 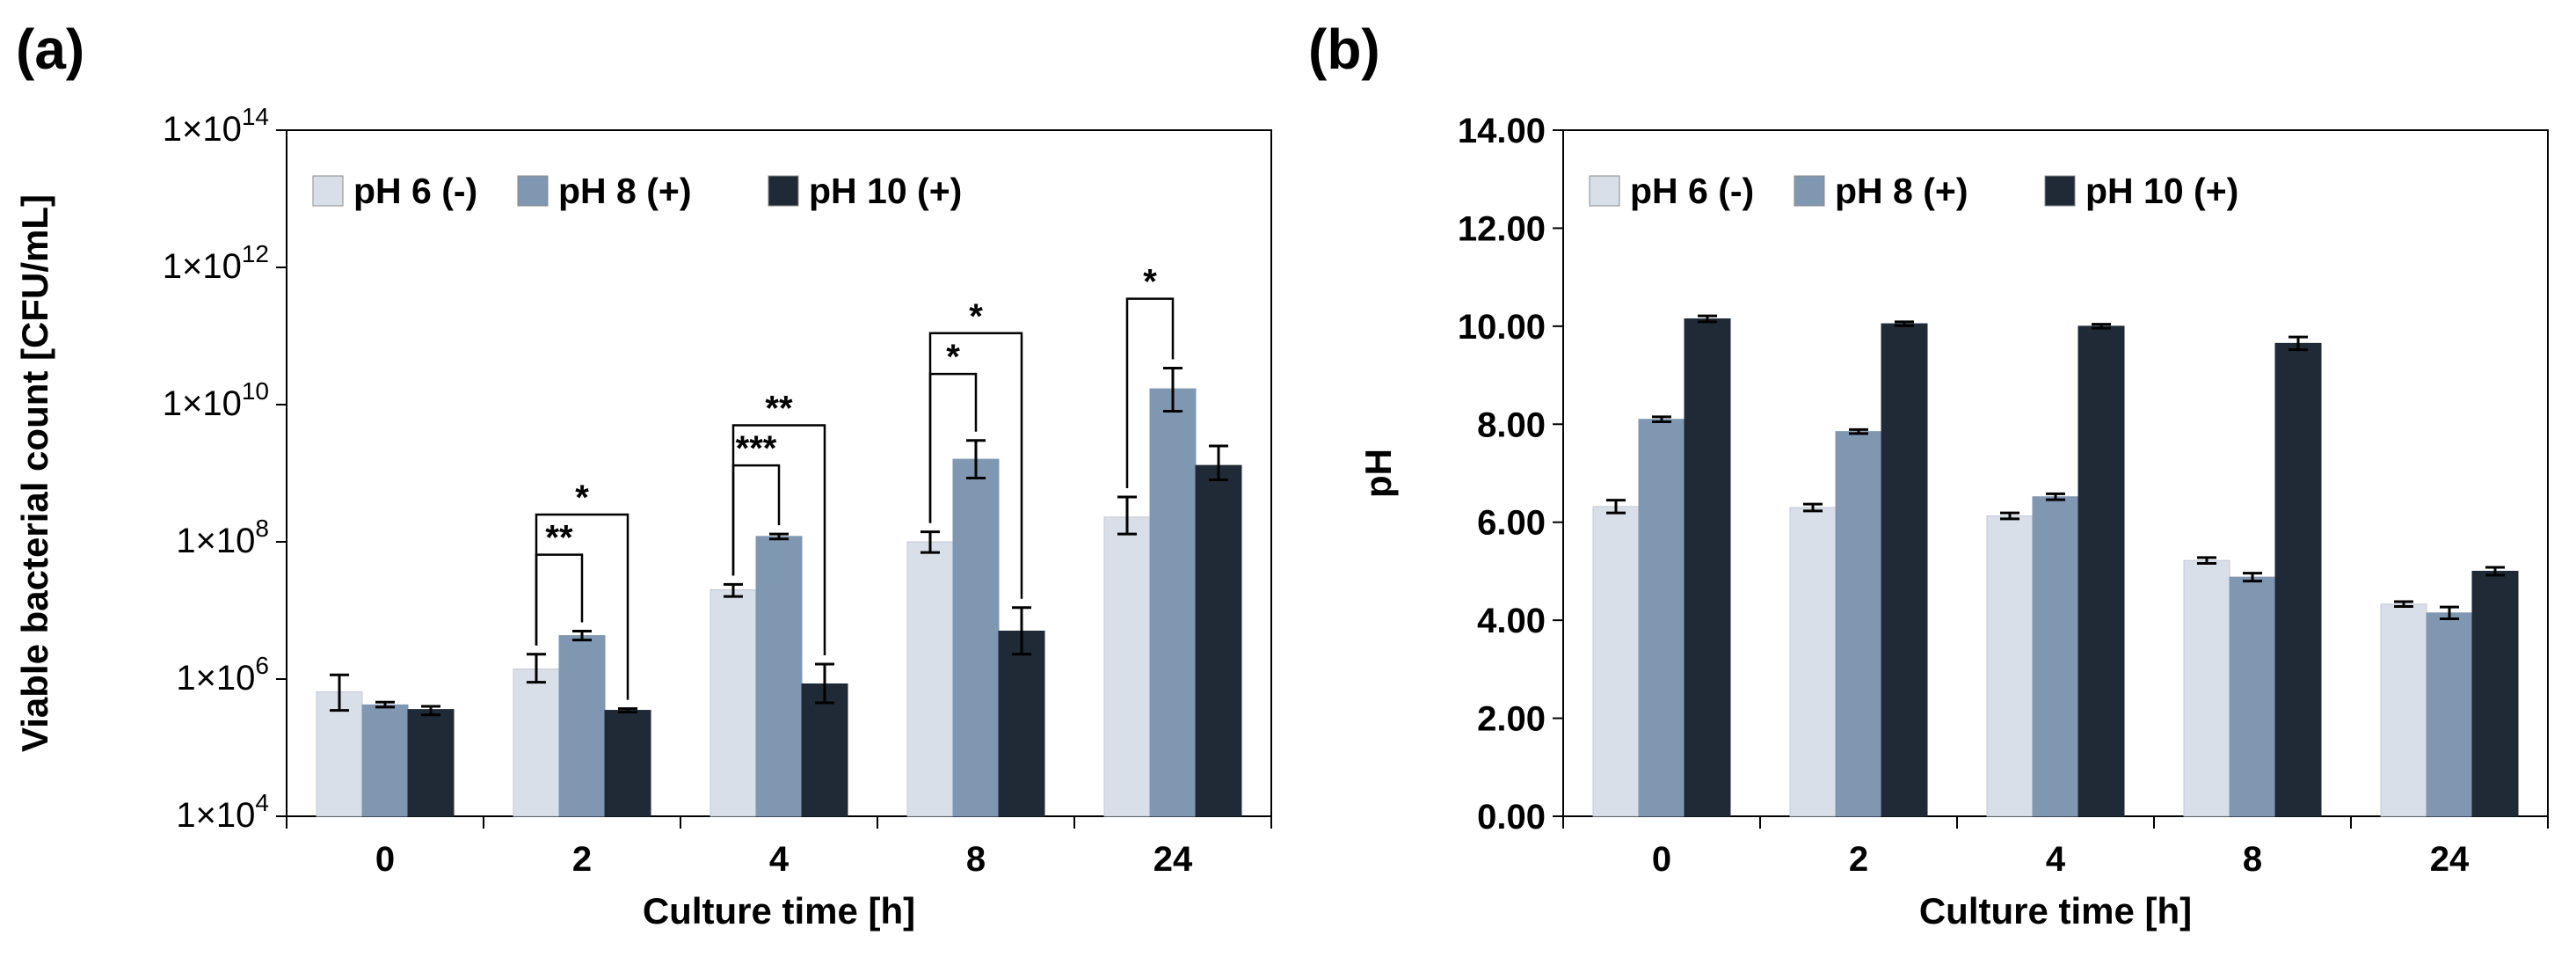 What do you see at coordinates (1511, 621) in the screenshot?
I see `y-tick-label: 4.00` at bounding box center [1511, 621].